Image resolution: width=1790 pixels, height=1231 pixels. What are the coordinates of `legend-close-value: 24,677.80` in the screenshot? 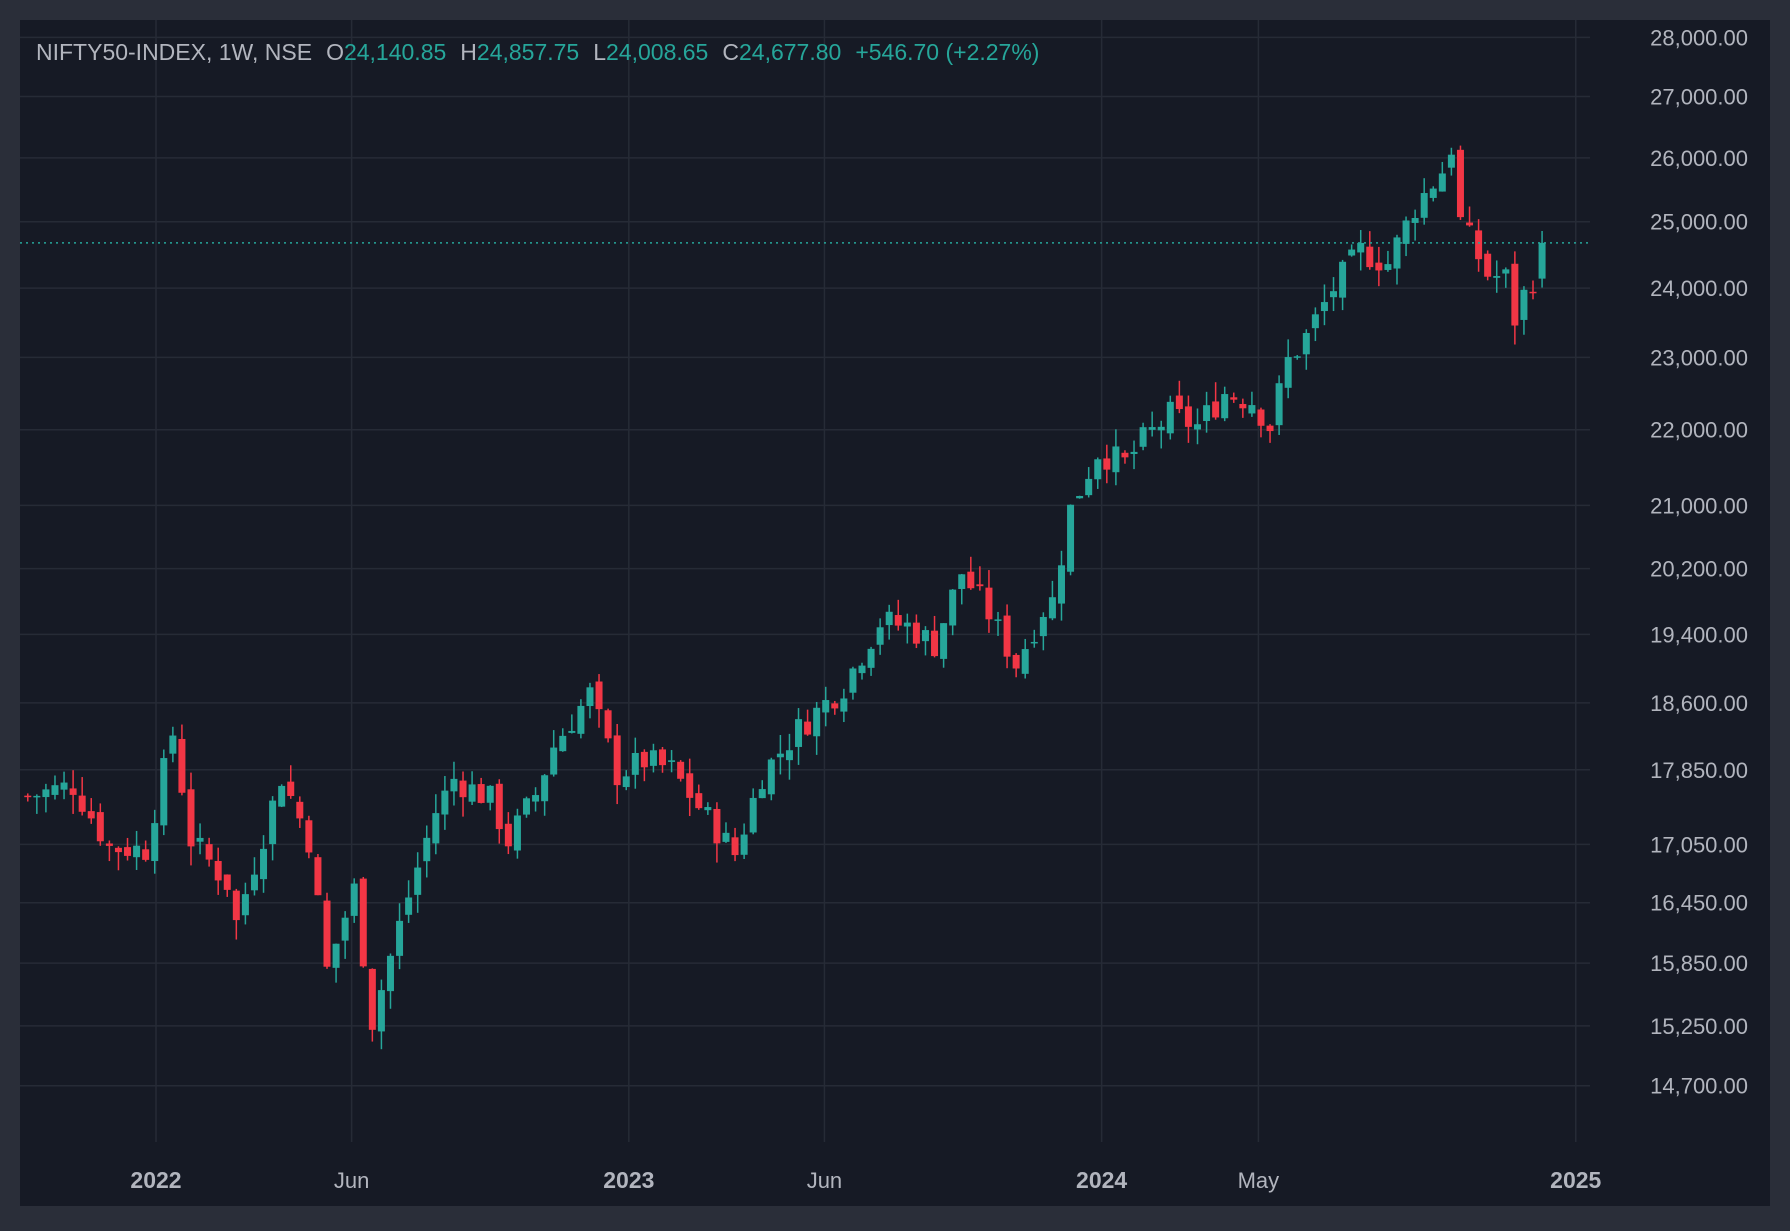 It's located at (790, 52).